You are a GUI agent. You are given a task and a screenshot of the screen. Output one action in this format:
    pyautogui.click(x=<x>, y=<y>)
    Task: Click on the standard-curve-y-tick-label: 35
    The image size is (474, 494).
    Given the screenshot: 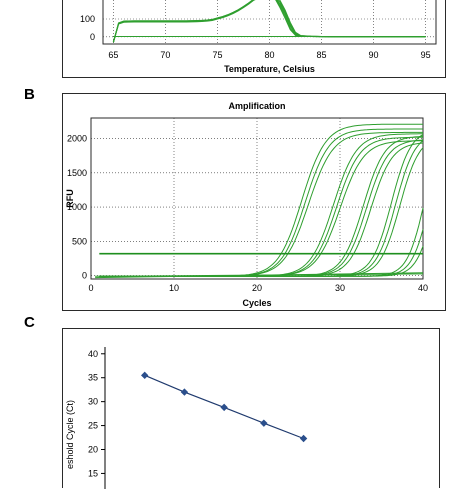 What is the action you would take?
    pyautogui.click(x=93, y=378)
    